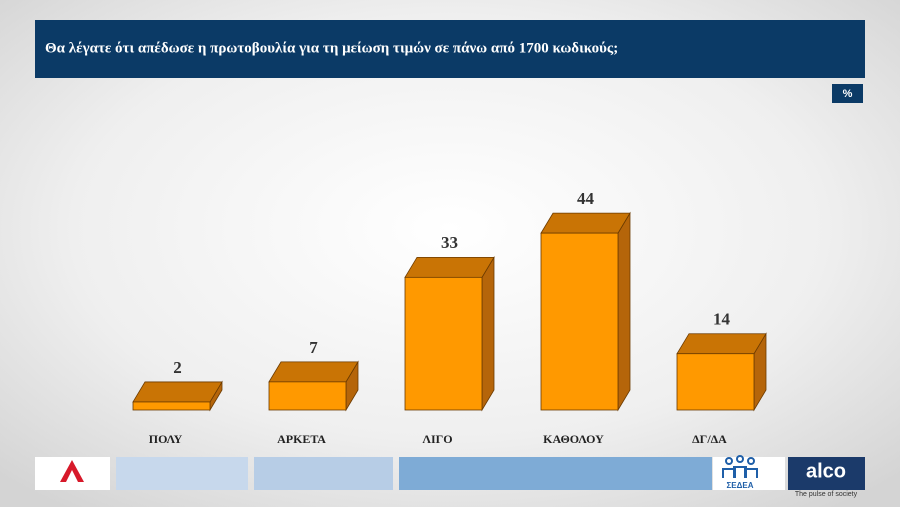 Image resolution: width=900 pixels, height=507 pixels. What do you see at coordinates (72, 471) in the screenshot?
I see `alpha-logo` at bounding box center [72, 471].